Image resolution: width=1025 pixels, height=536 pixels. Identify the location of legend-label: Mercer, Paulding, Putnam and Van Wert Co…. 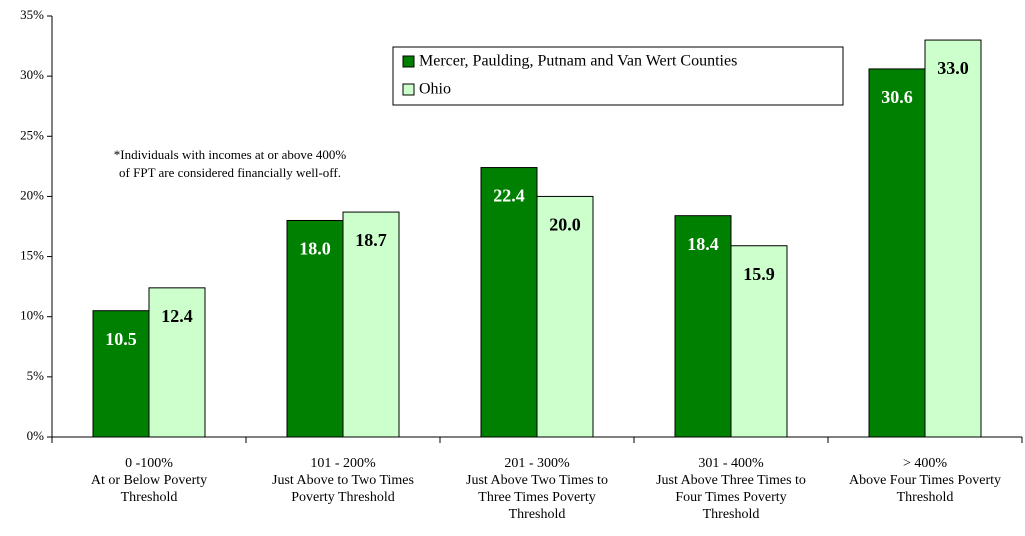
(578, 61).